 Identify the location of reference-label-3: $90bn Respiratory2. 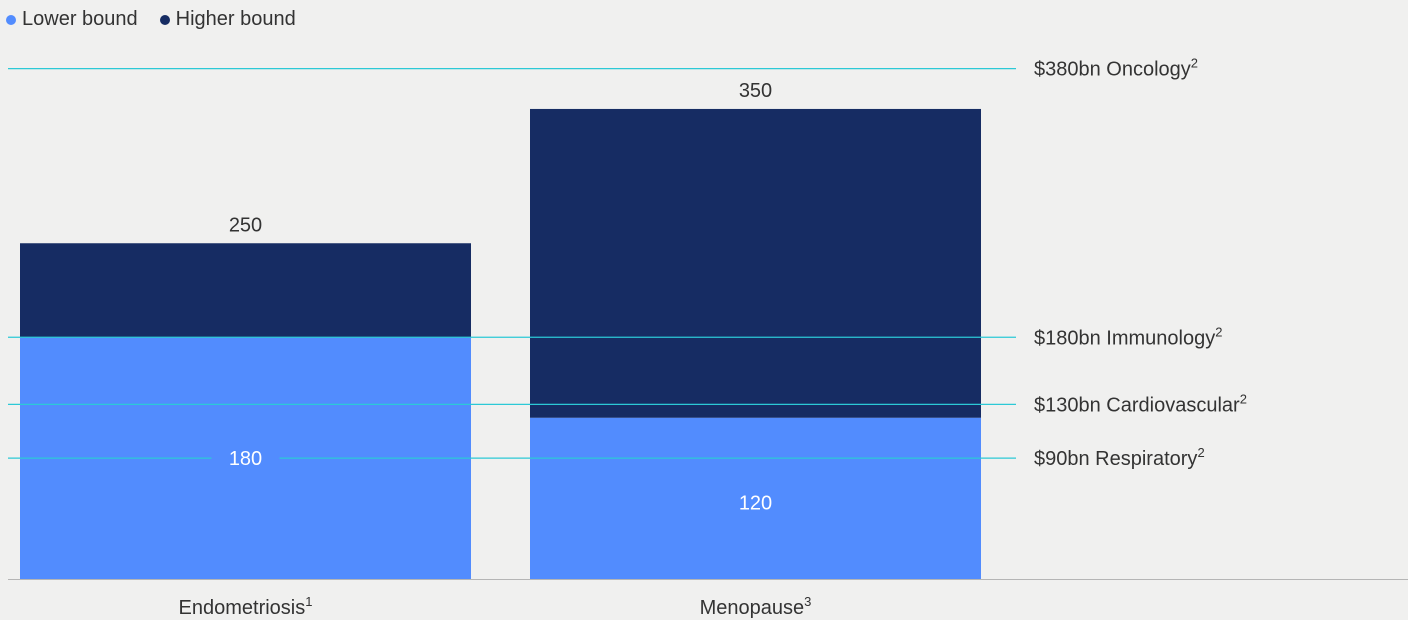
(1119, 457).